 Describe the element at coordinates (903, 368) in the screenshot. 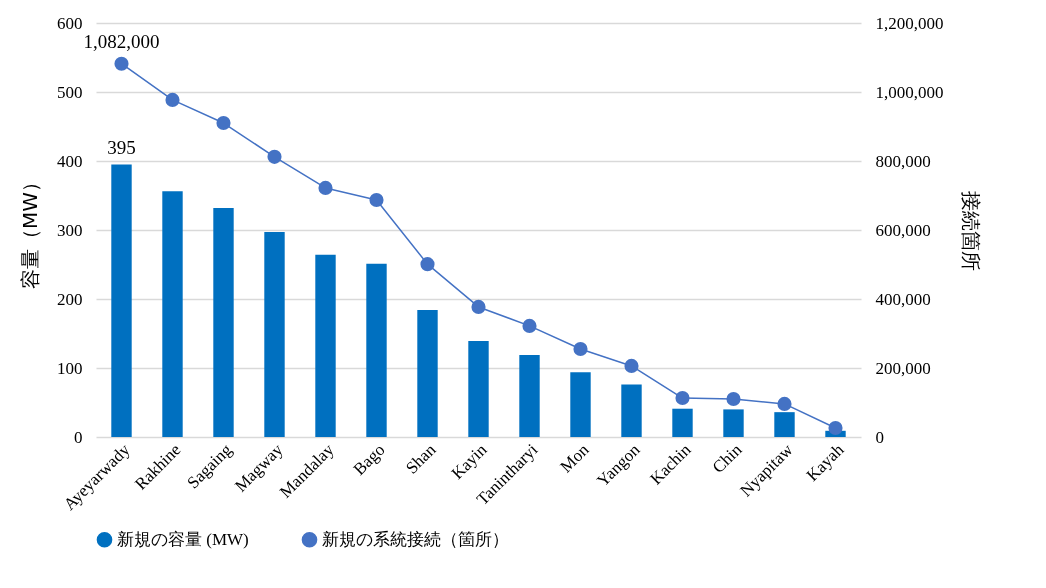

I see `y2-tick-label: 200,000` at that location.